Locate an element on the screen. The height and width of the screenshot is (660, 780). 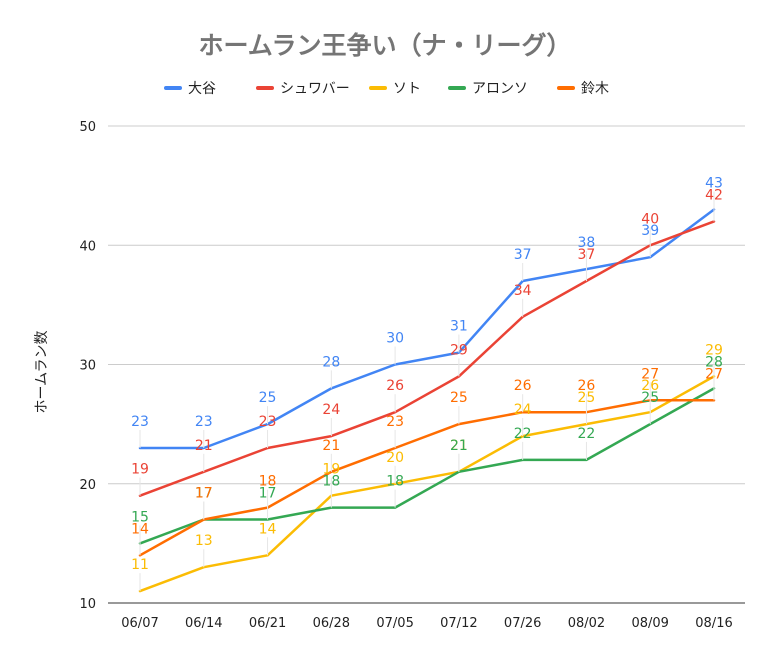
legend-label: アロンソ is located at coordinates (500, 89).